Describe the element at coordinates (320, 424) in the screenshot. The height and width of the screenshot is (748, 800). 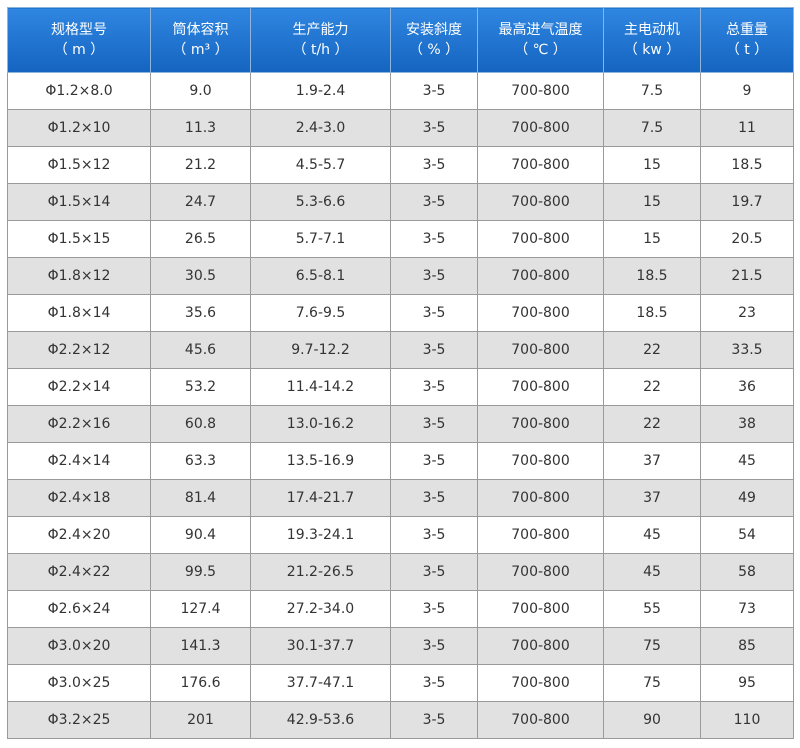
I see `table-cell: 13.0-16.2` at that location.